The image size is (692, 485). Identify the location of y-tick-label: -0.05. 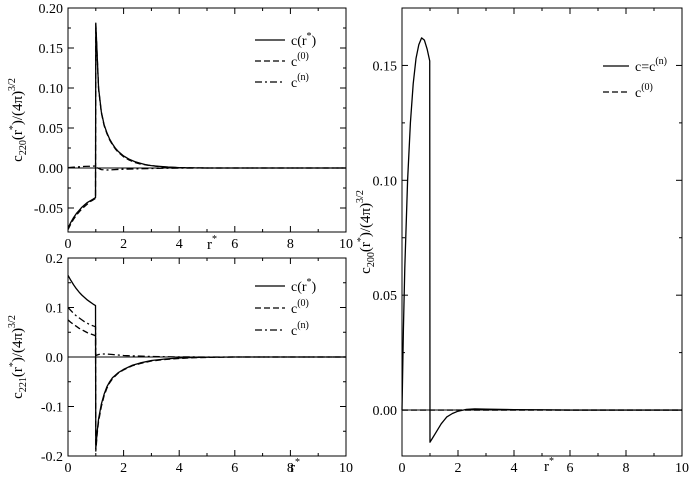
(48, 209).